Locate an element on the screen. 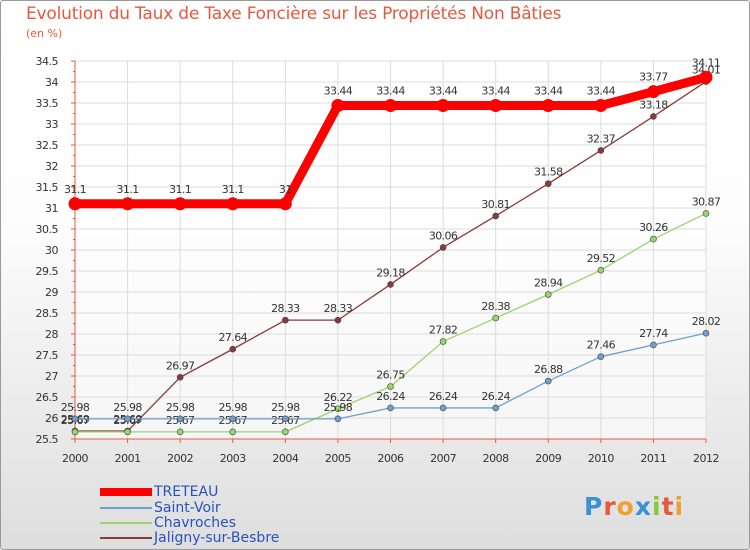 The image size is (750, 550). y-tick-label: 31 is located at coordinates (51, 208).